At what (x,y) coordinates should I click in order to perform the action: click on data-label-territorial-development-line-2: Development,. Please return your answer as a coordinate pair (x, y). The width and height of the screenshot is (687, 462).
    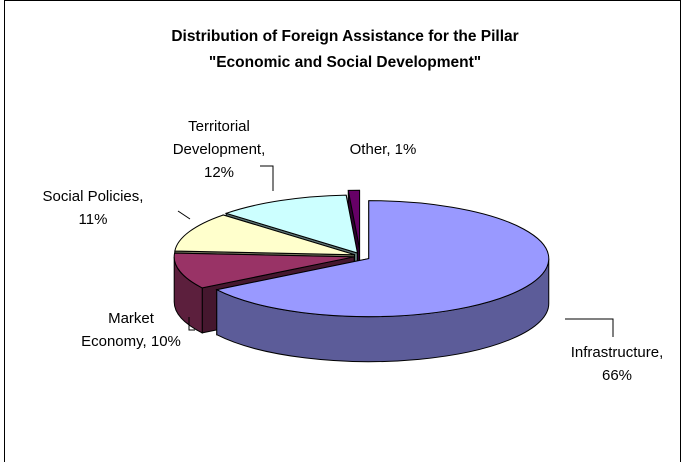
    Looking at the image, I should click on (219, 149).